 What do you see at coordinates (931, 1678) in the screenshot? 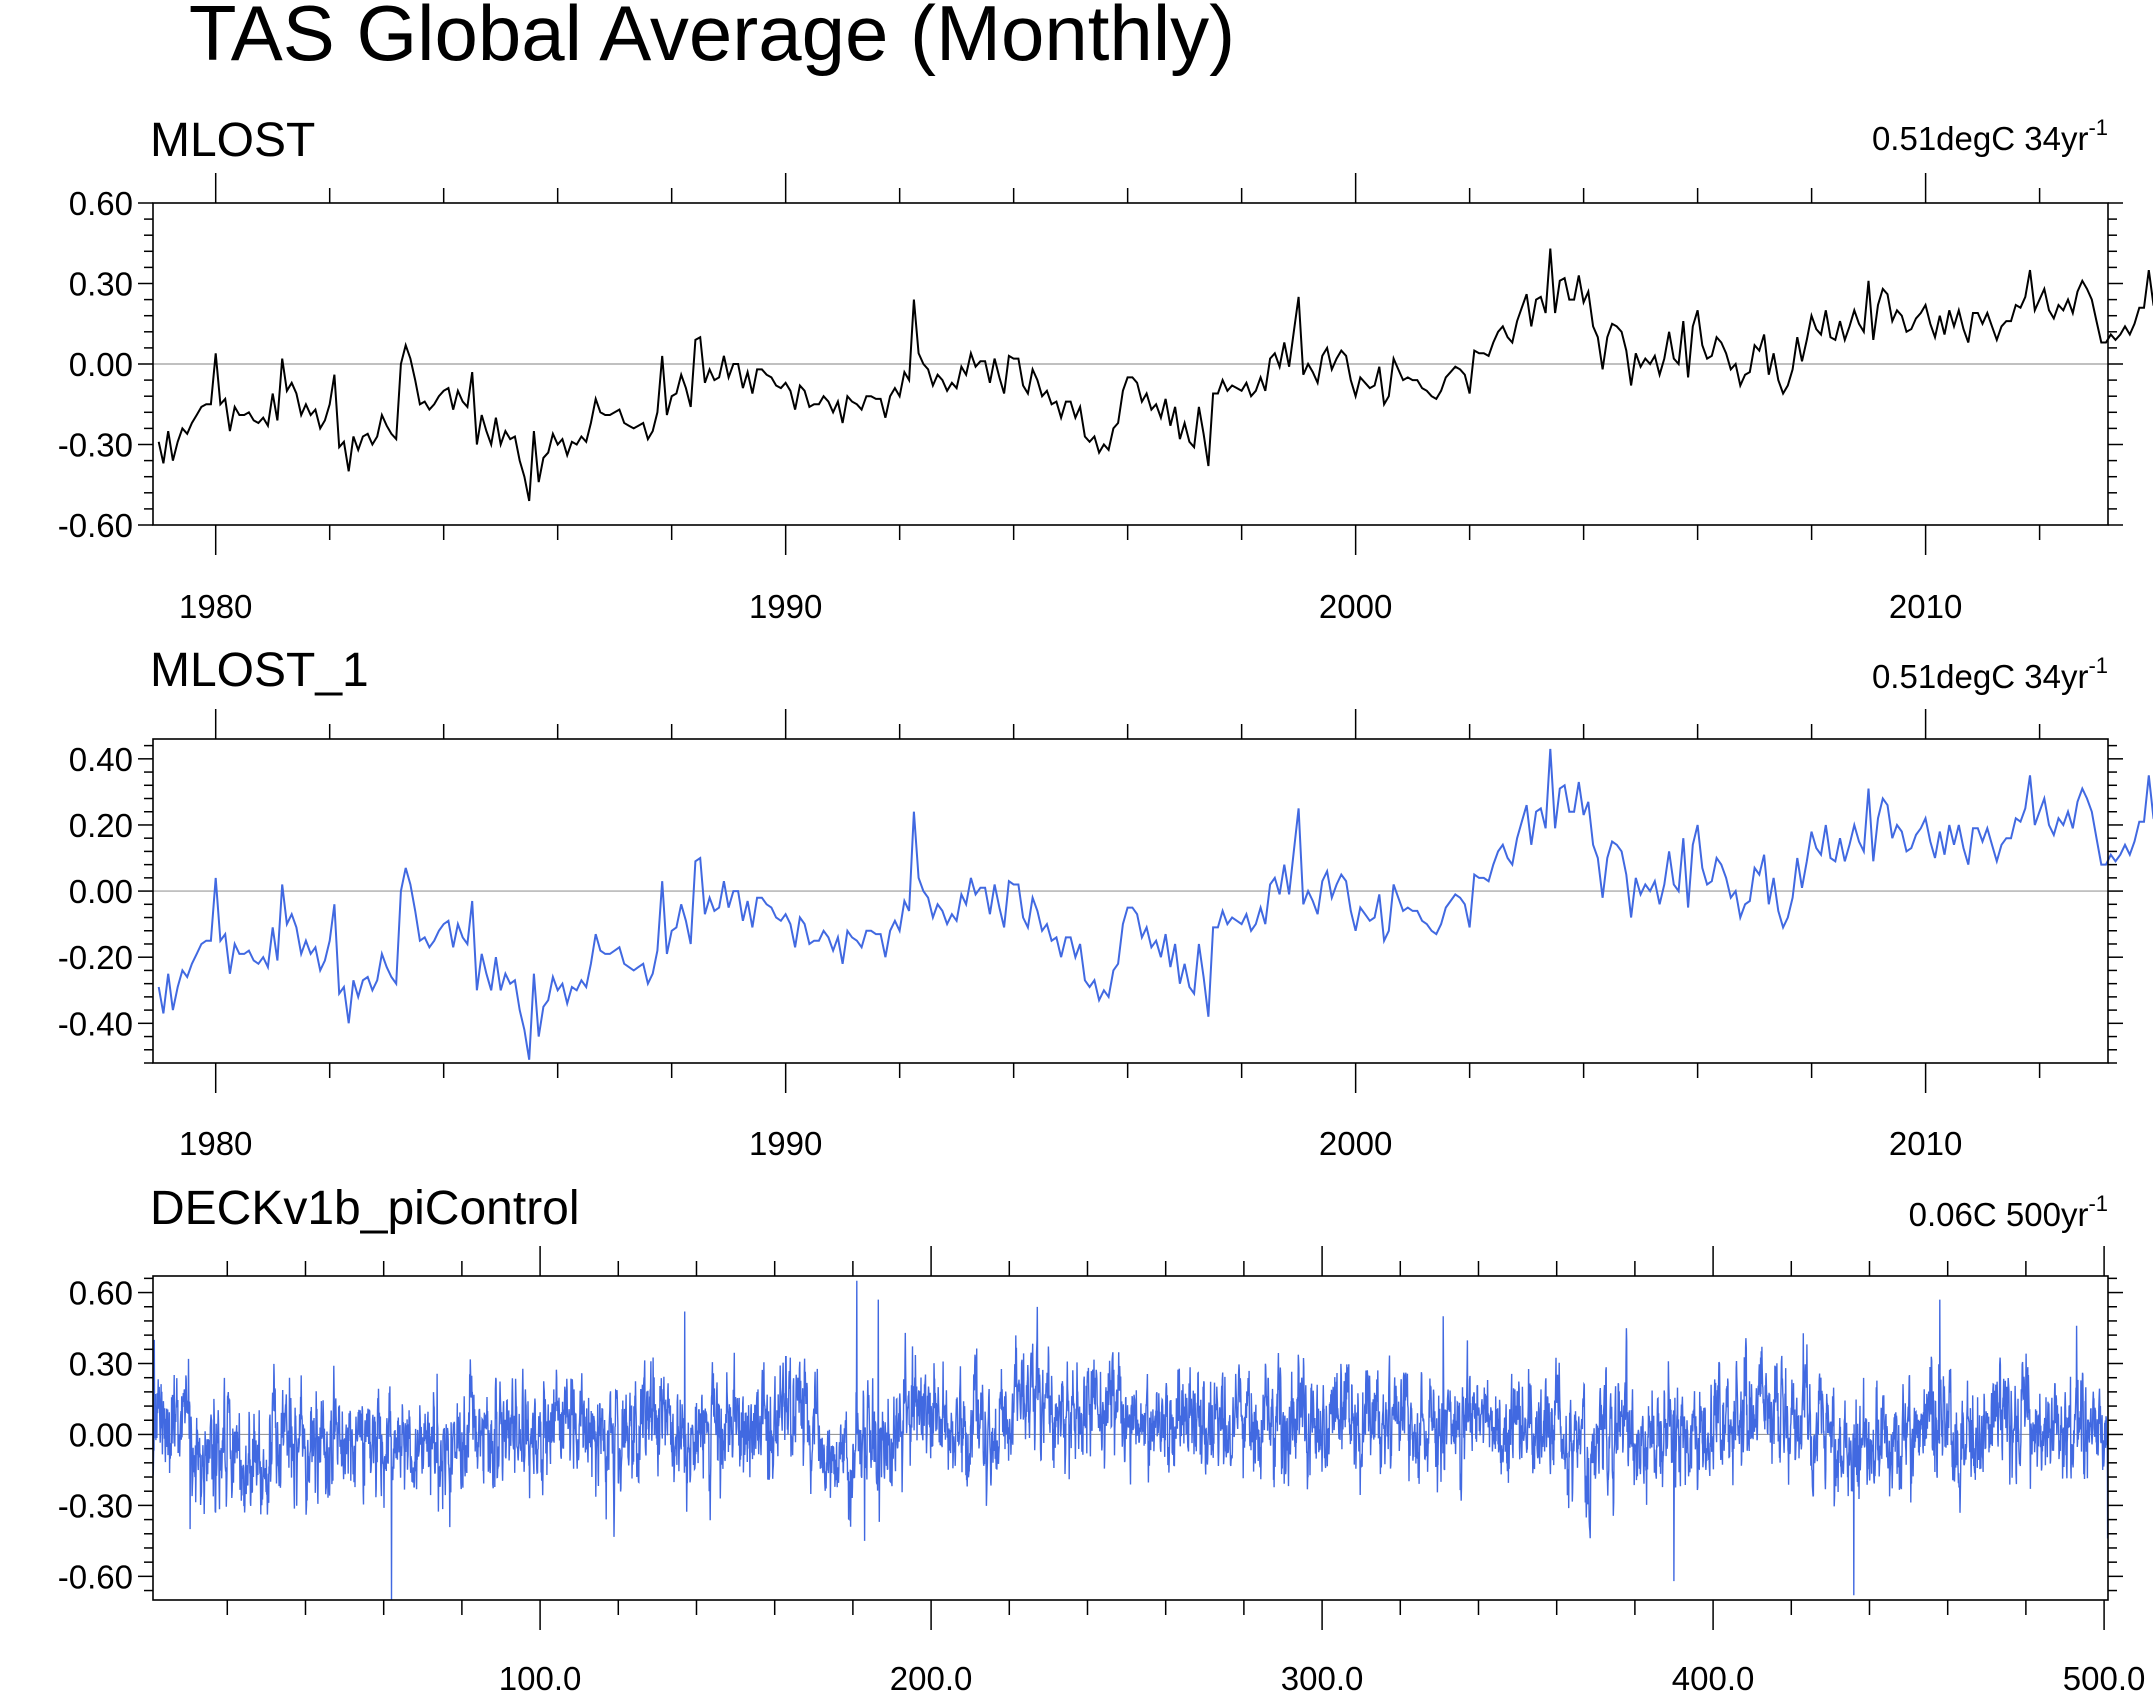
I see `x-tick-label: 200.0` at bounding box center [931, 1678].